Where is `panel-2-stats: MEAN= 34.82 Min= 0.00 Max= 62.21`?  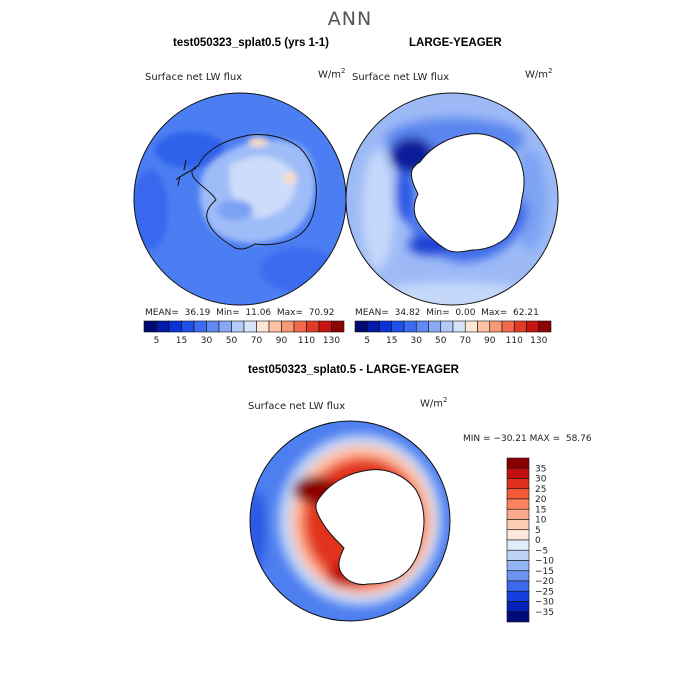
panel-2-stats: MEAN= 34.82 Min= 0.00 Max= 62.21 is located at coordinates (447, 313).